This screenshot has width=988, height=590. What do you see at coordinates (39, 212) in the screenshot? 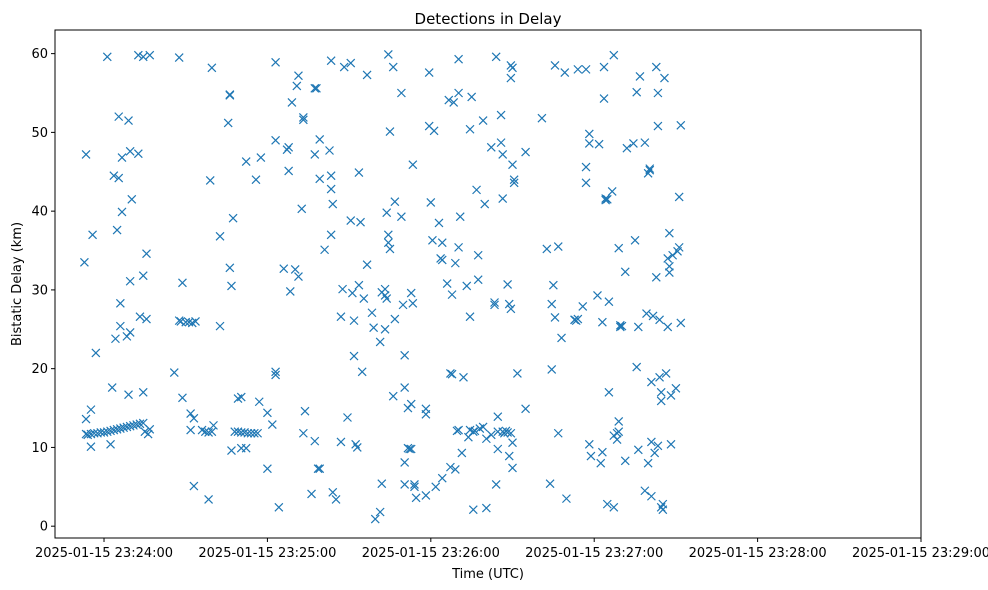
I see `y-tick-label: 40` at bounding box center [39, 212].